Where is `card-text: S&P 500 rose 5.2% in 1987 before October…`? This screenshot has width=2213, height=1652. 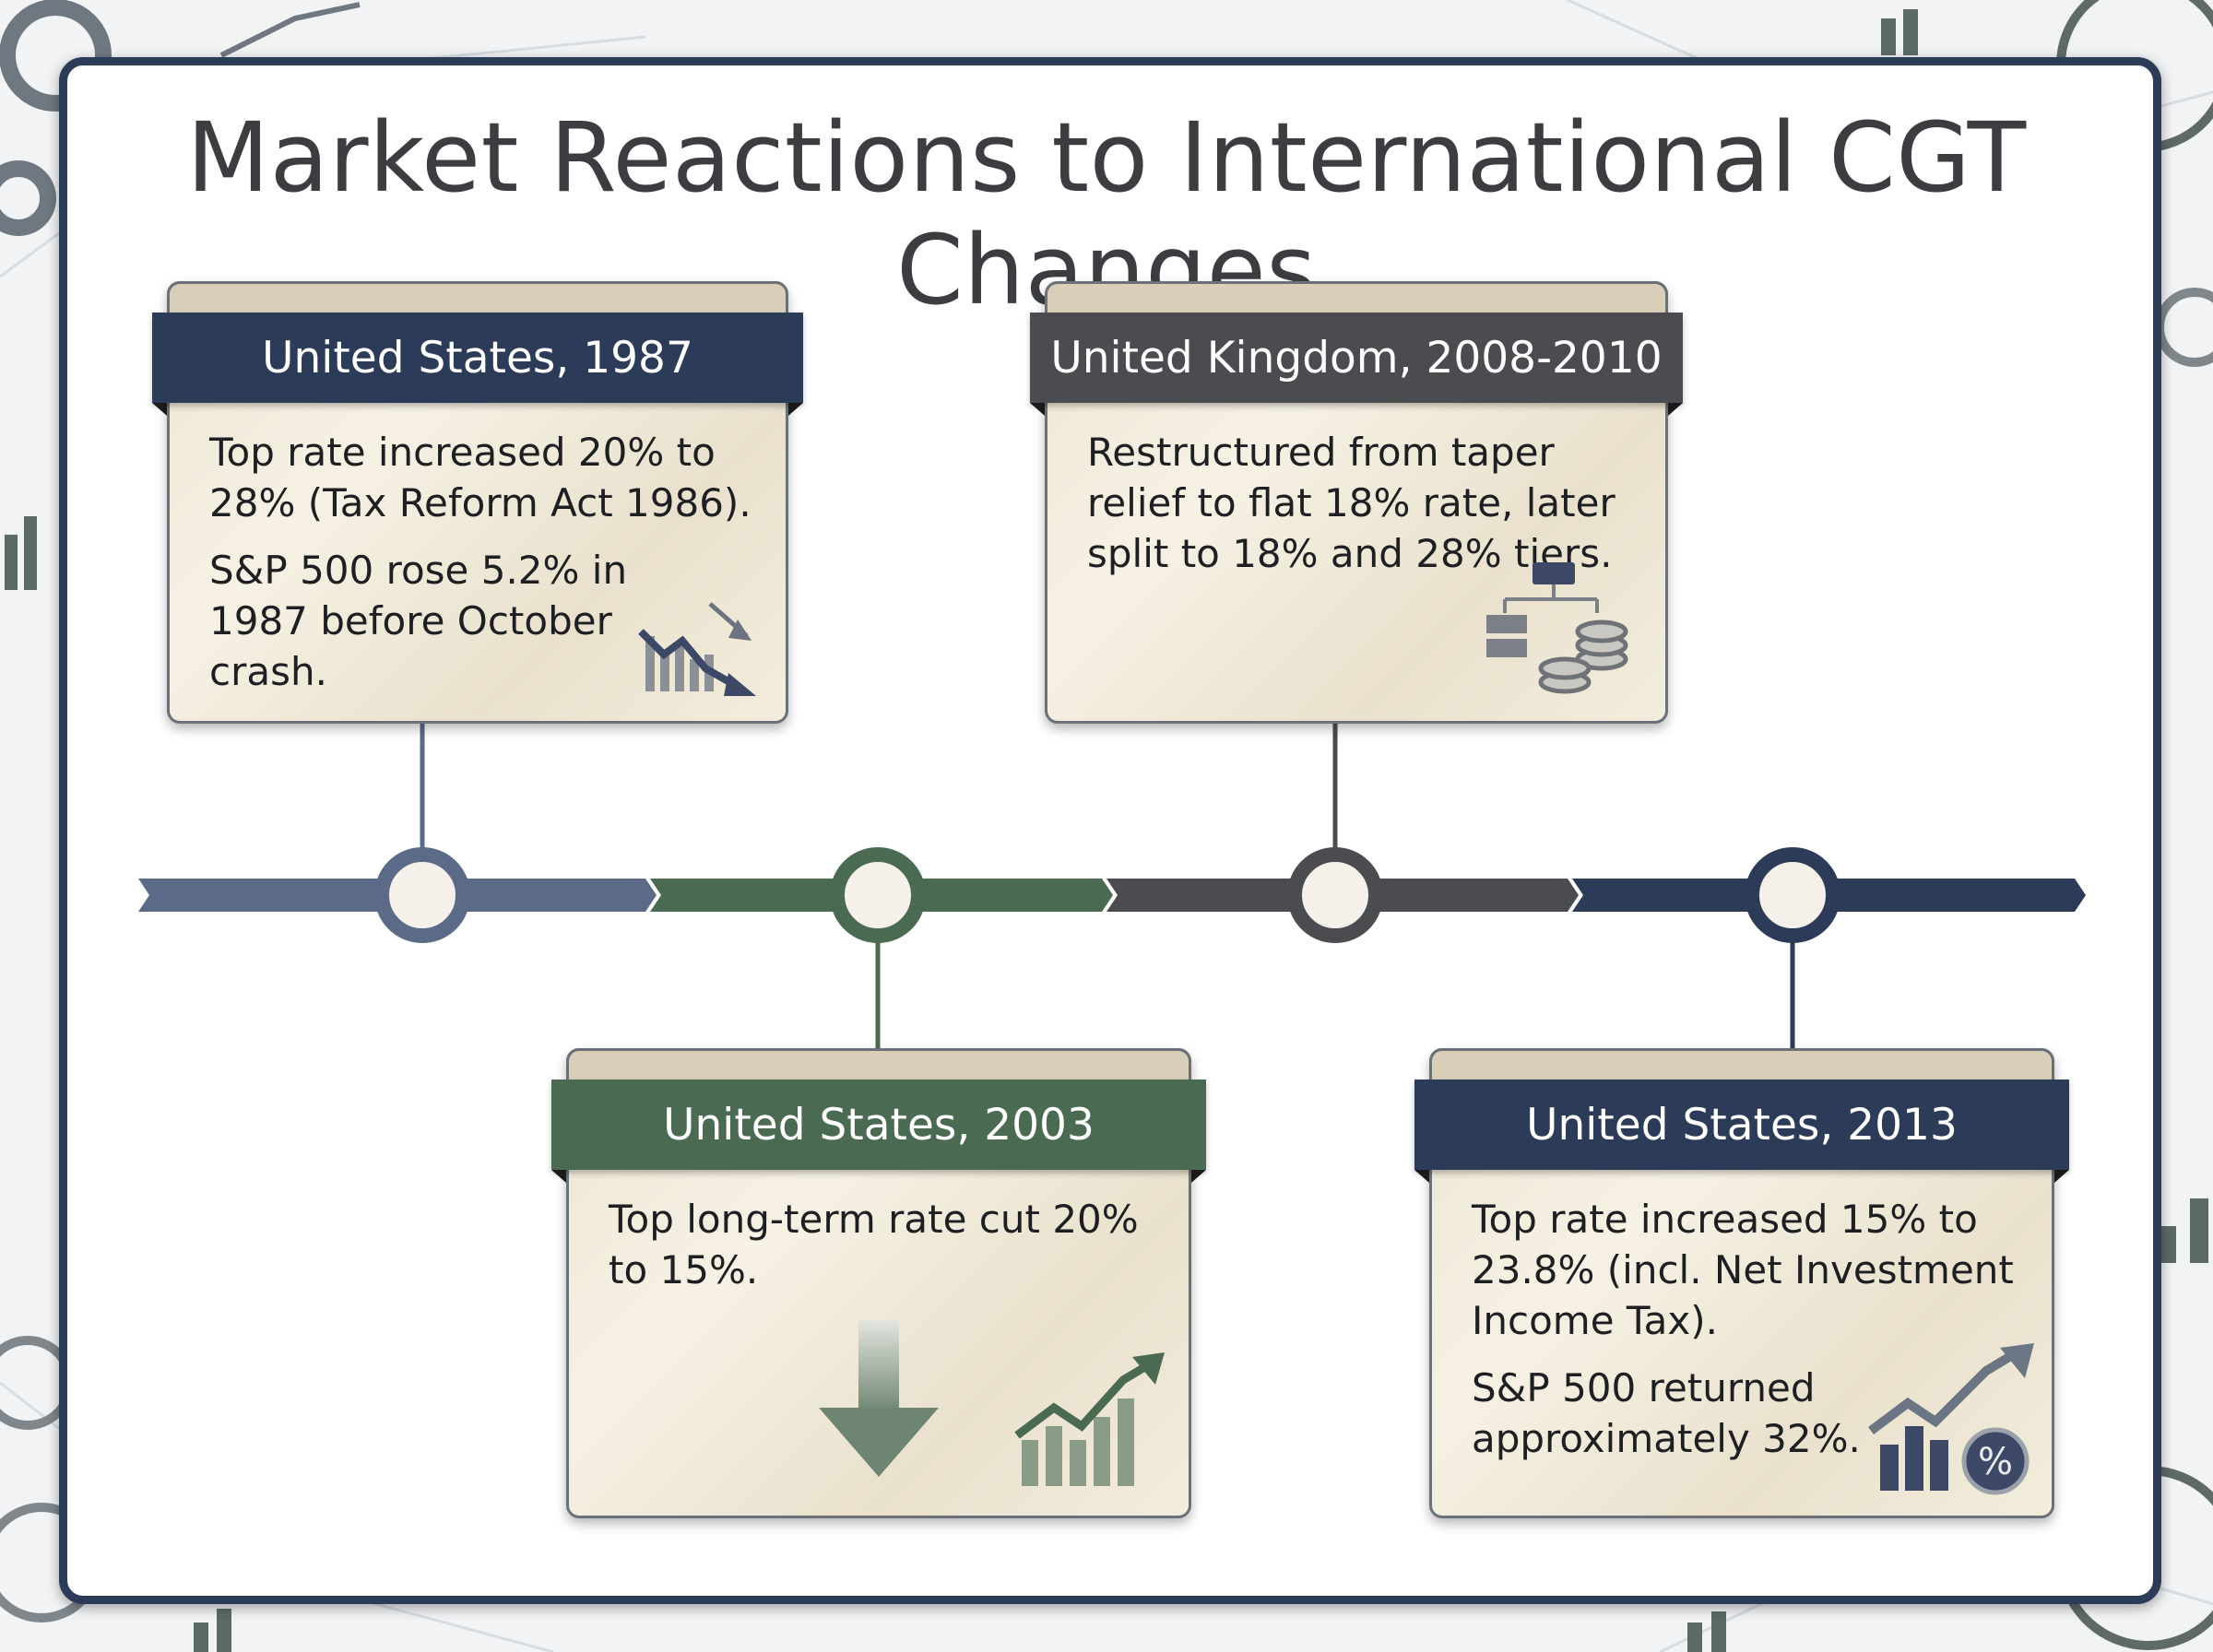 card-text: S&P 500 rose 5.2% in 1987 before October… is located at coordinates (418, 621).